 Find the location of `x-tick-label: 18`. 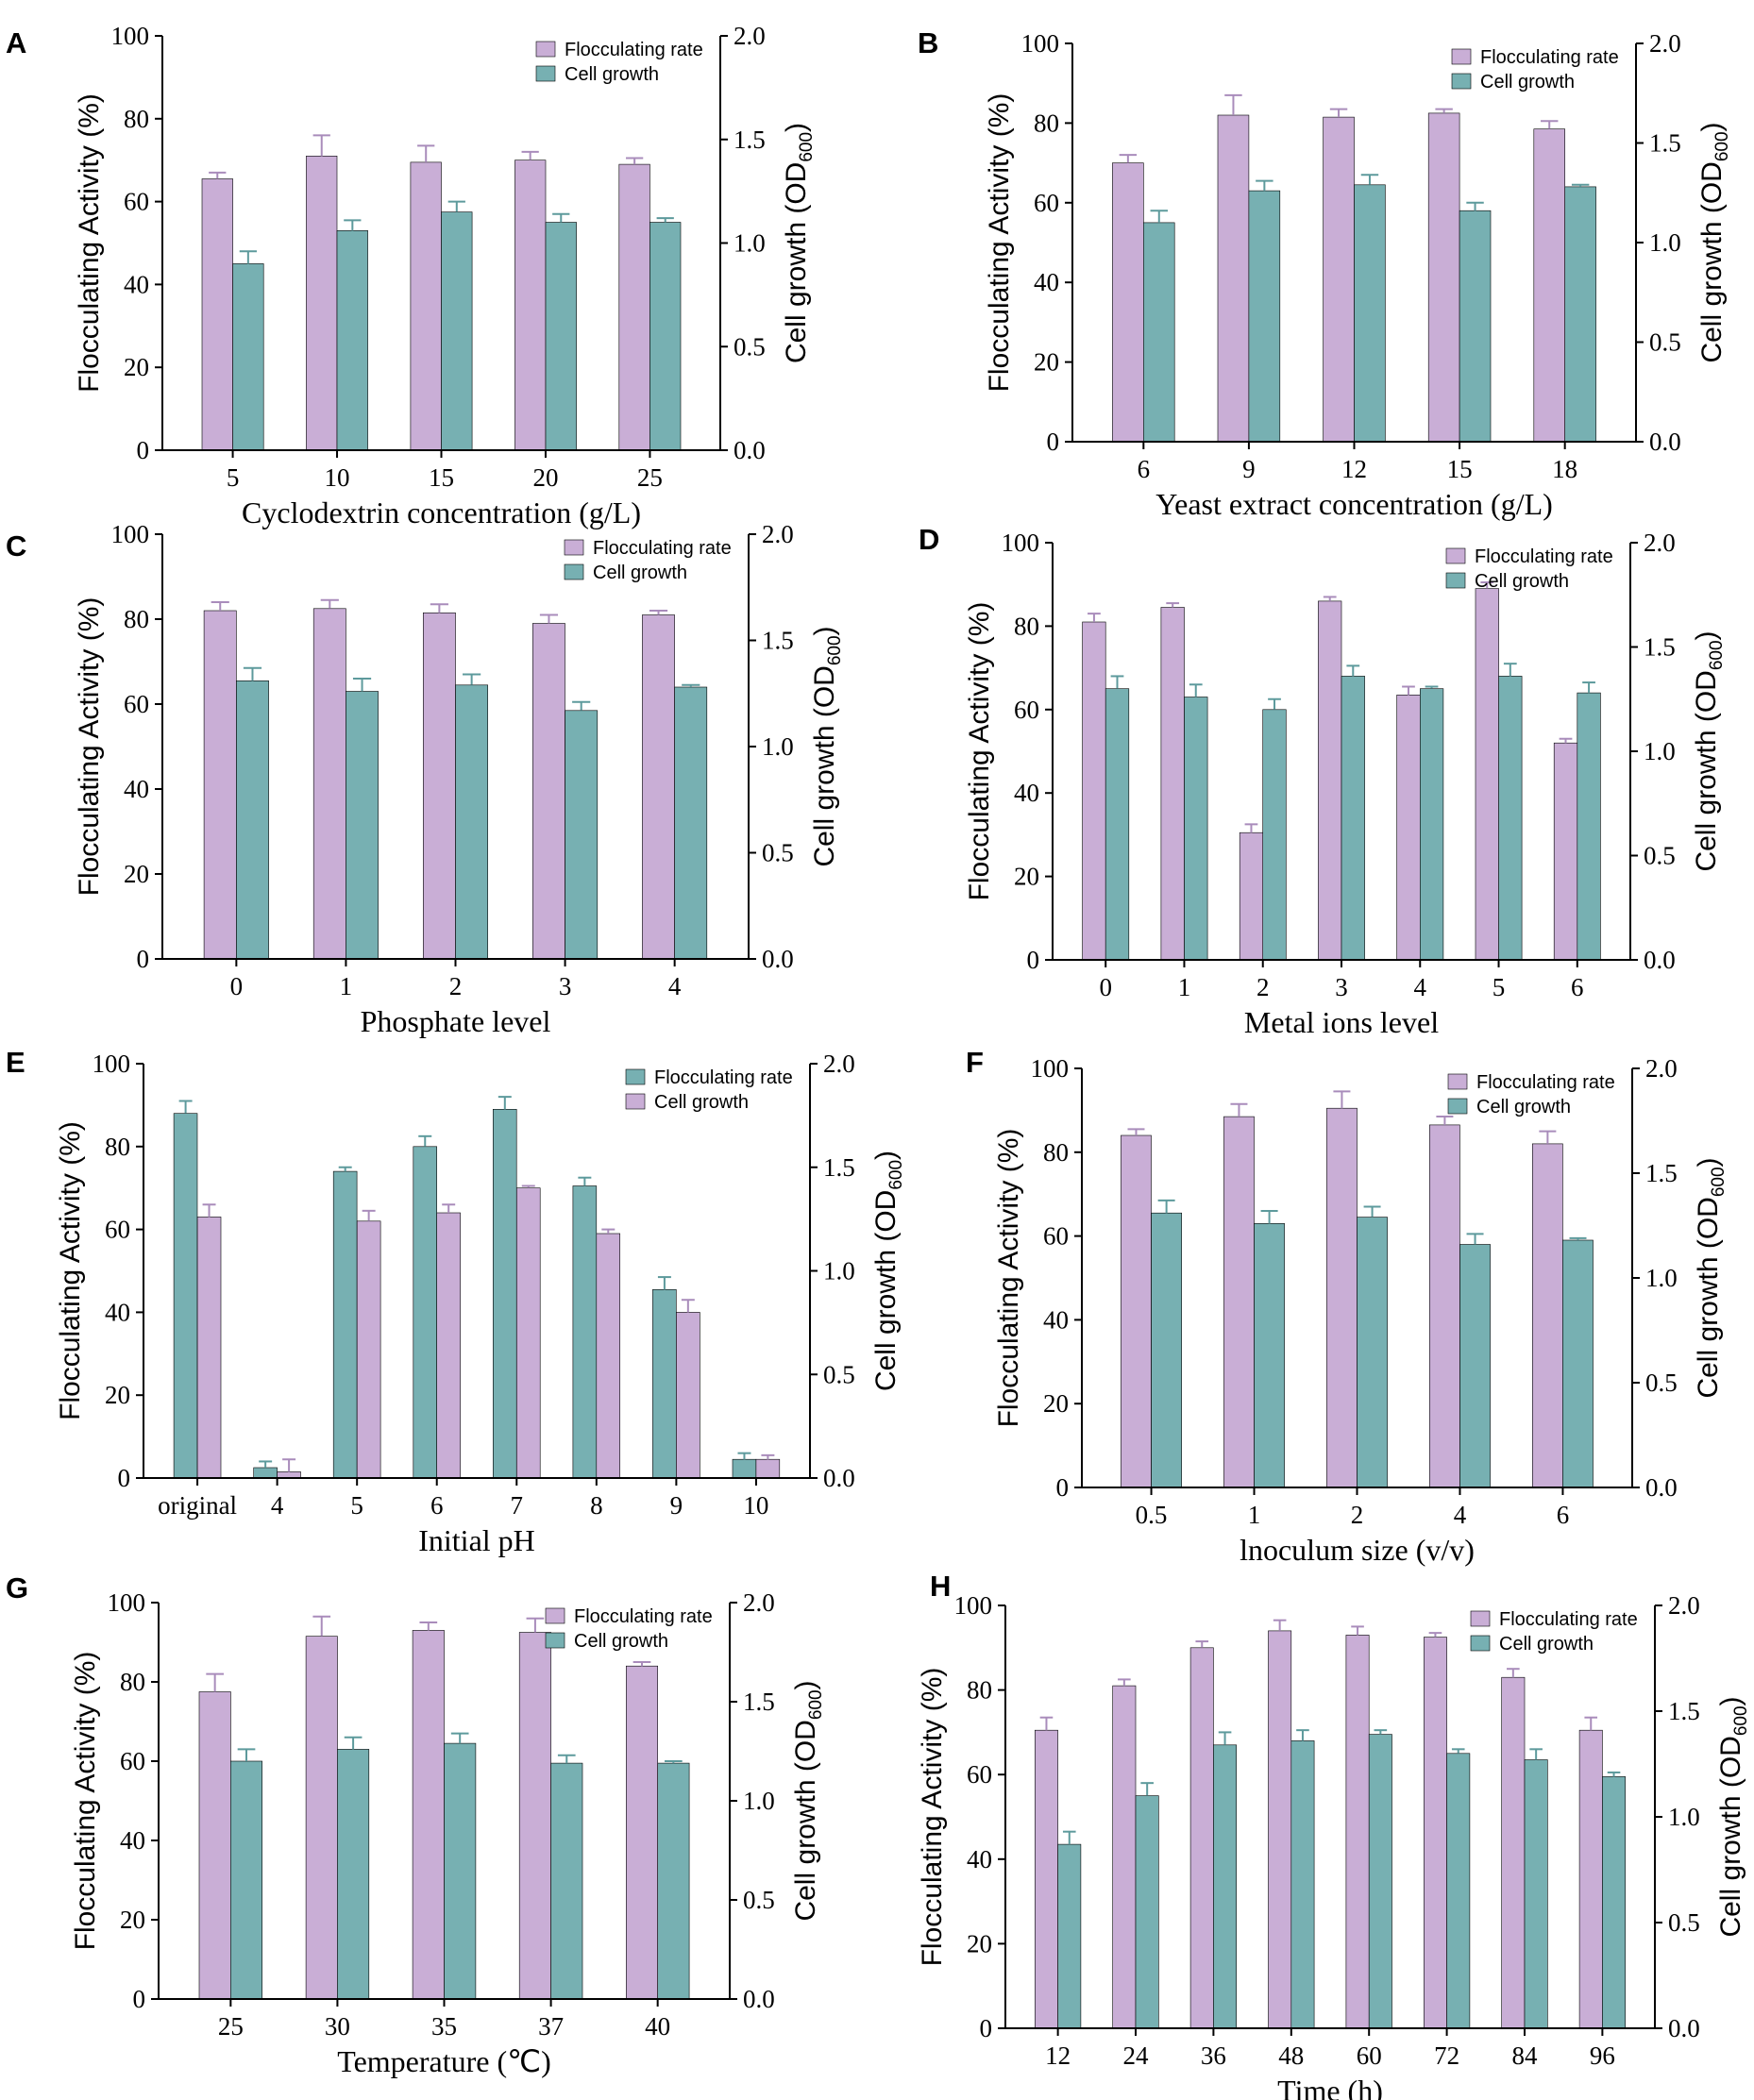

x-tick-label: 18 is located at coordinates (1565, 469).